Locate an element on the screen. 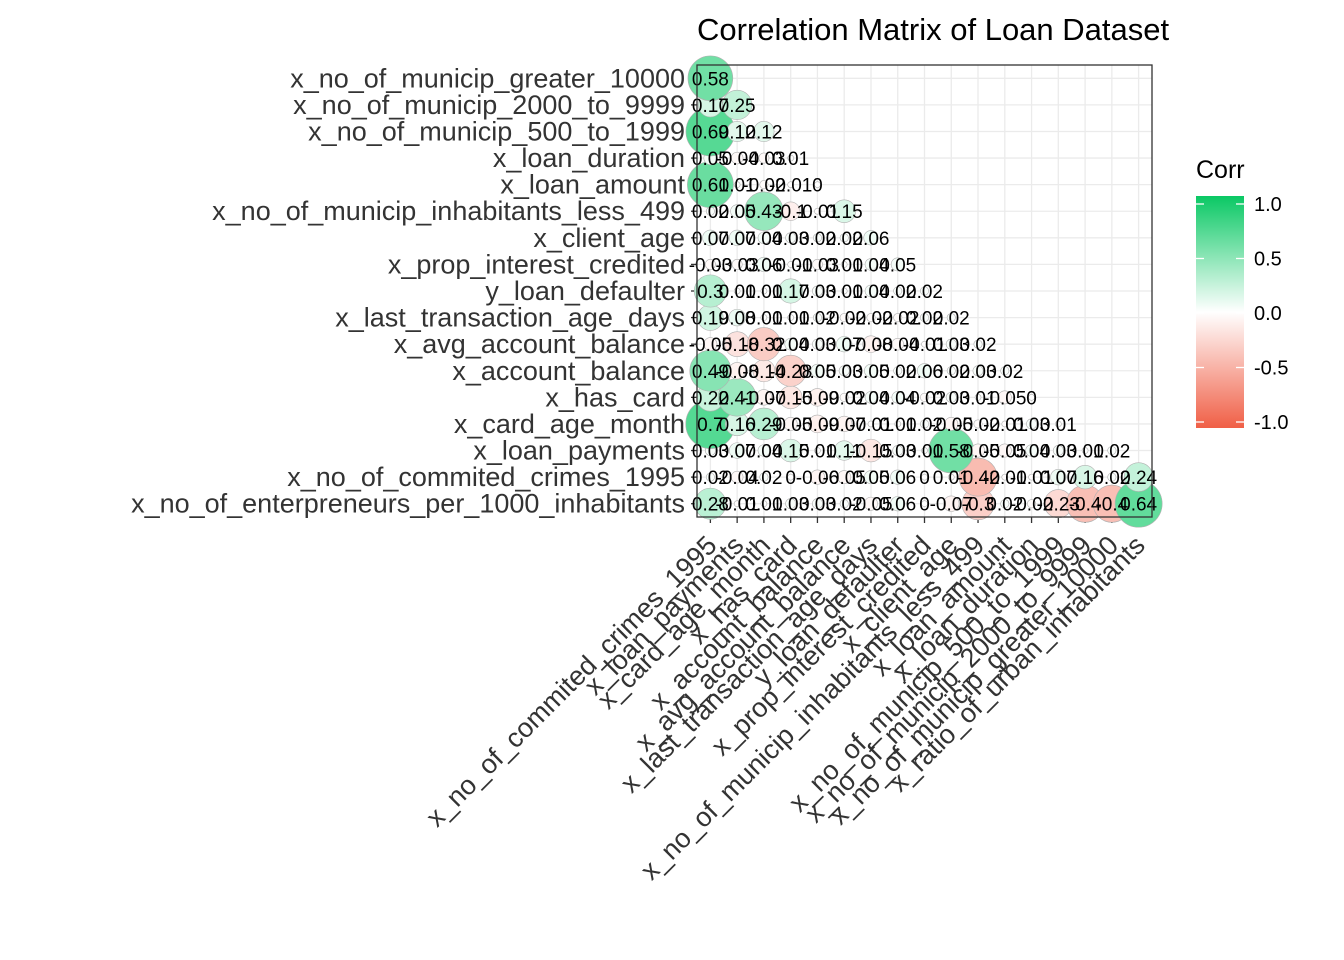 Image resolution: width=1344 pixels, height=960 pixels. corr-value: 0.43 is located at coordinates (763, 212).